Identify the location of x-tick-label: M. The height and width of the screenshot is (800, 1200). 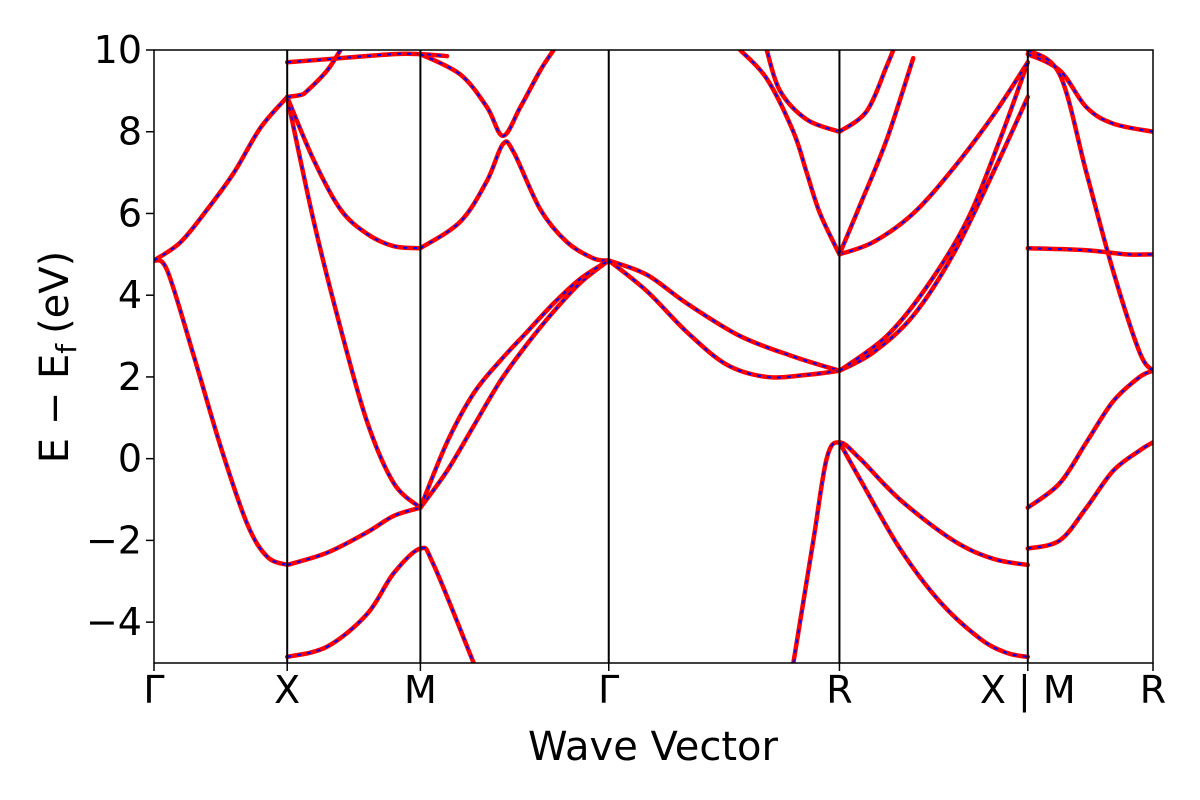
(420, 690).